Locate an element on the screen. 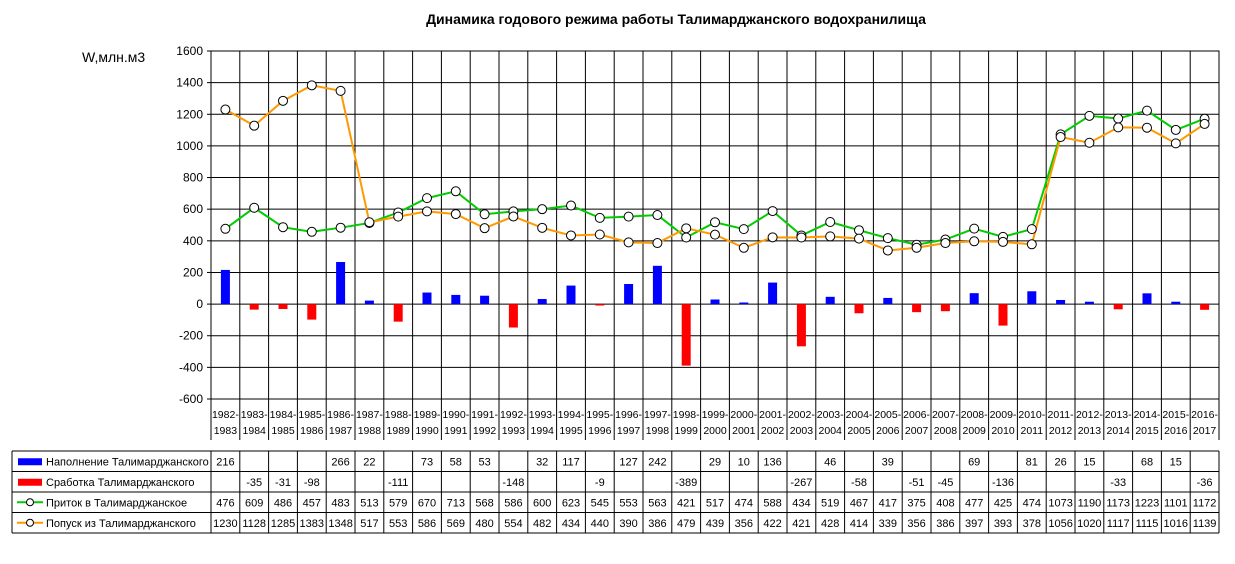  table-value: 1101 is located at coordinates (1176, 503).